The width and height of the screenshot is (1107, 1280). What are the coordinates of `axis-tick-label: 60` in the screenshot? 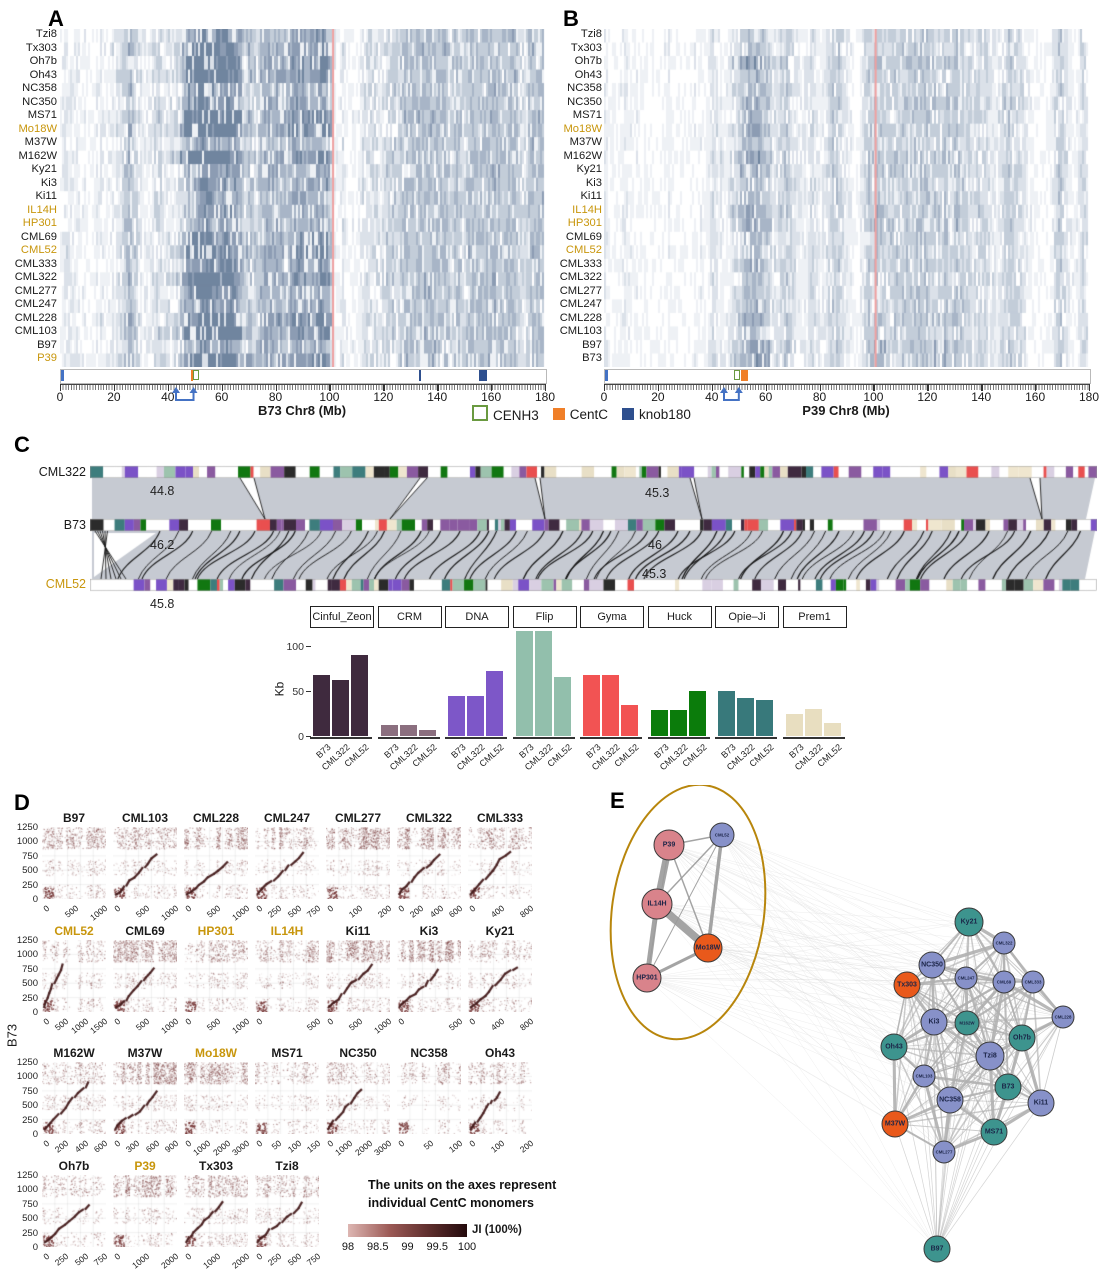 It's located at (221, 397).